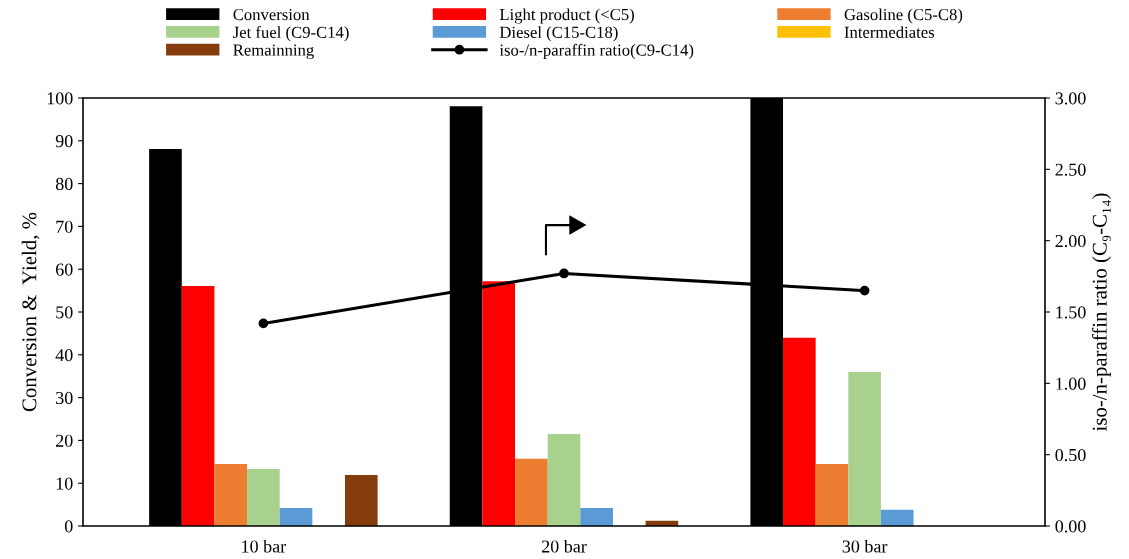 The width and height of the screenshot is (1129, 559). I want to click on y-tick-label: 20, so click(64, 440).